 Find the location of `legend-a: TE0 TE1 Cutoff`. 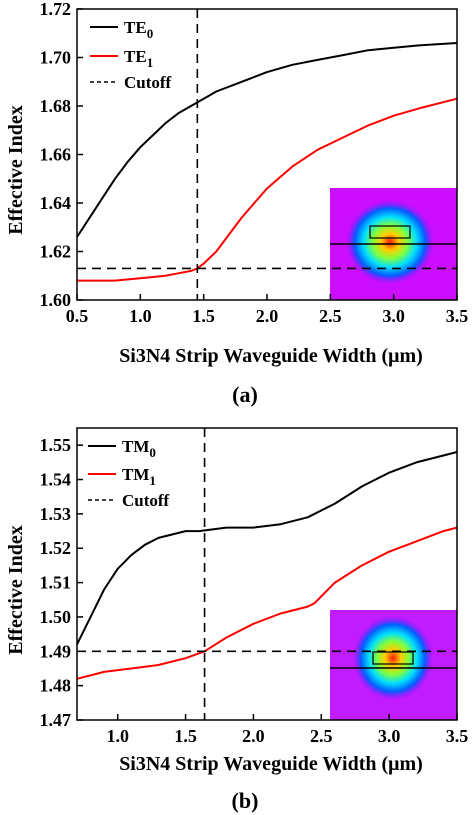

legend-a: TE0 TE1 Cutoff is located at coordinates (131, 55).